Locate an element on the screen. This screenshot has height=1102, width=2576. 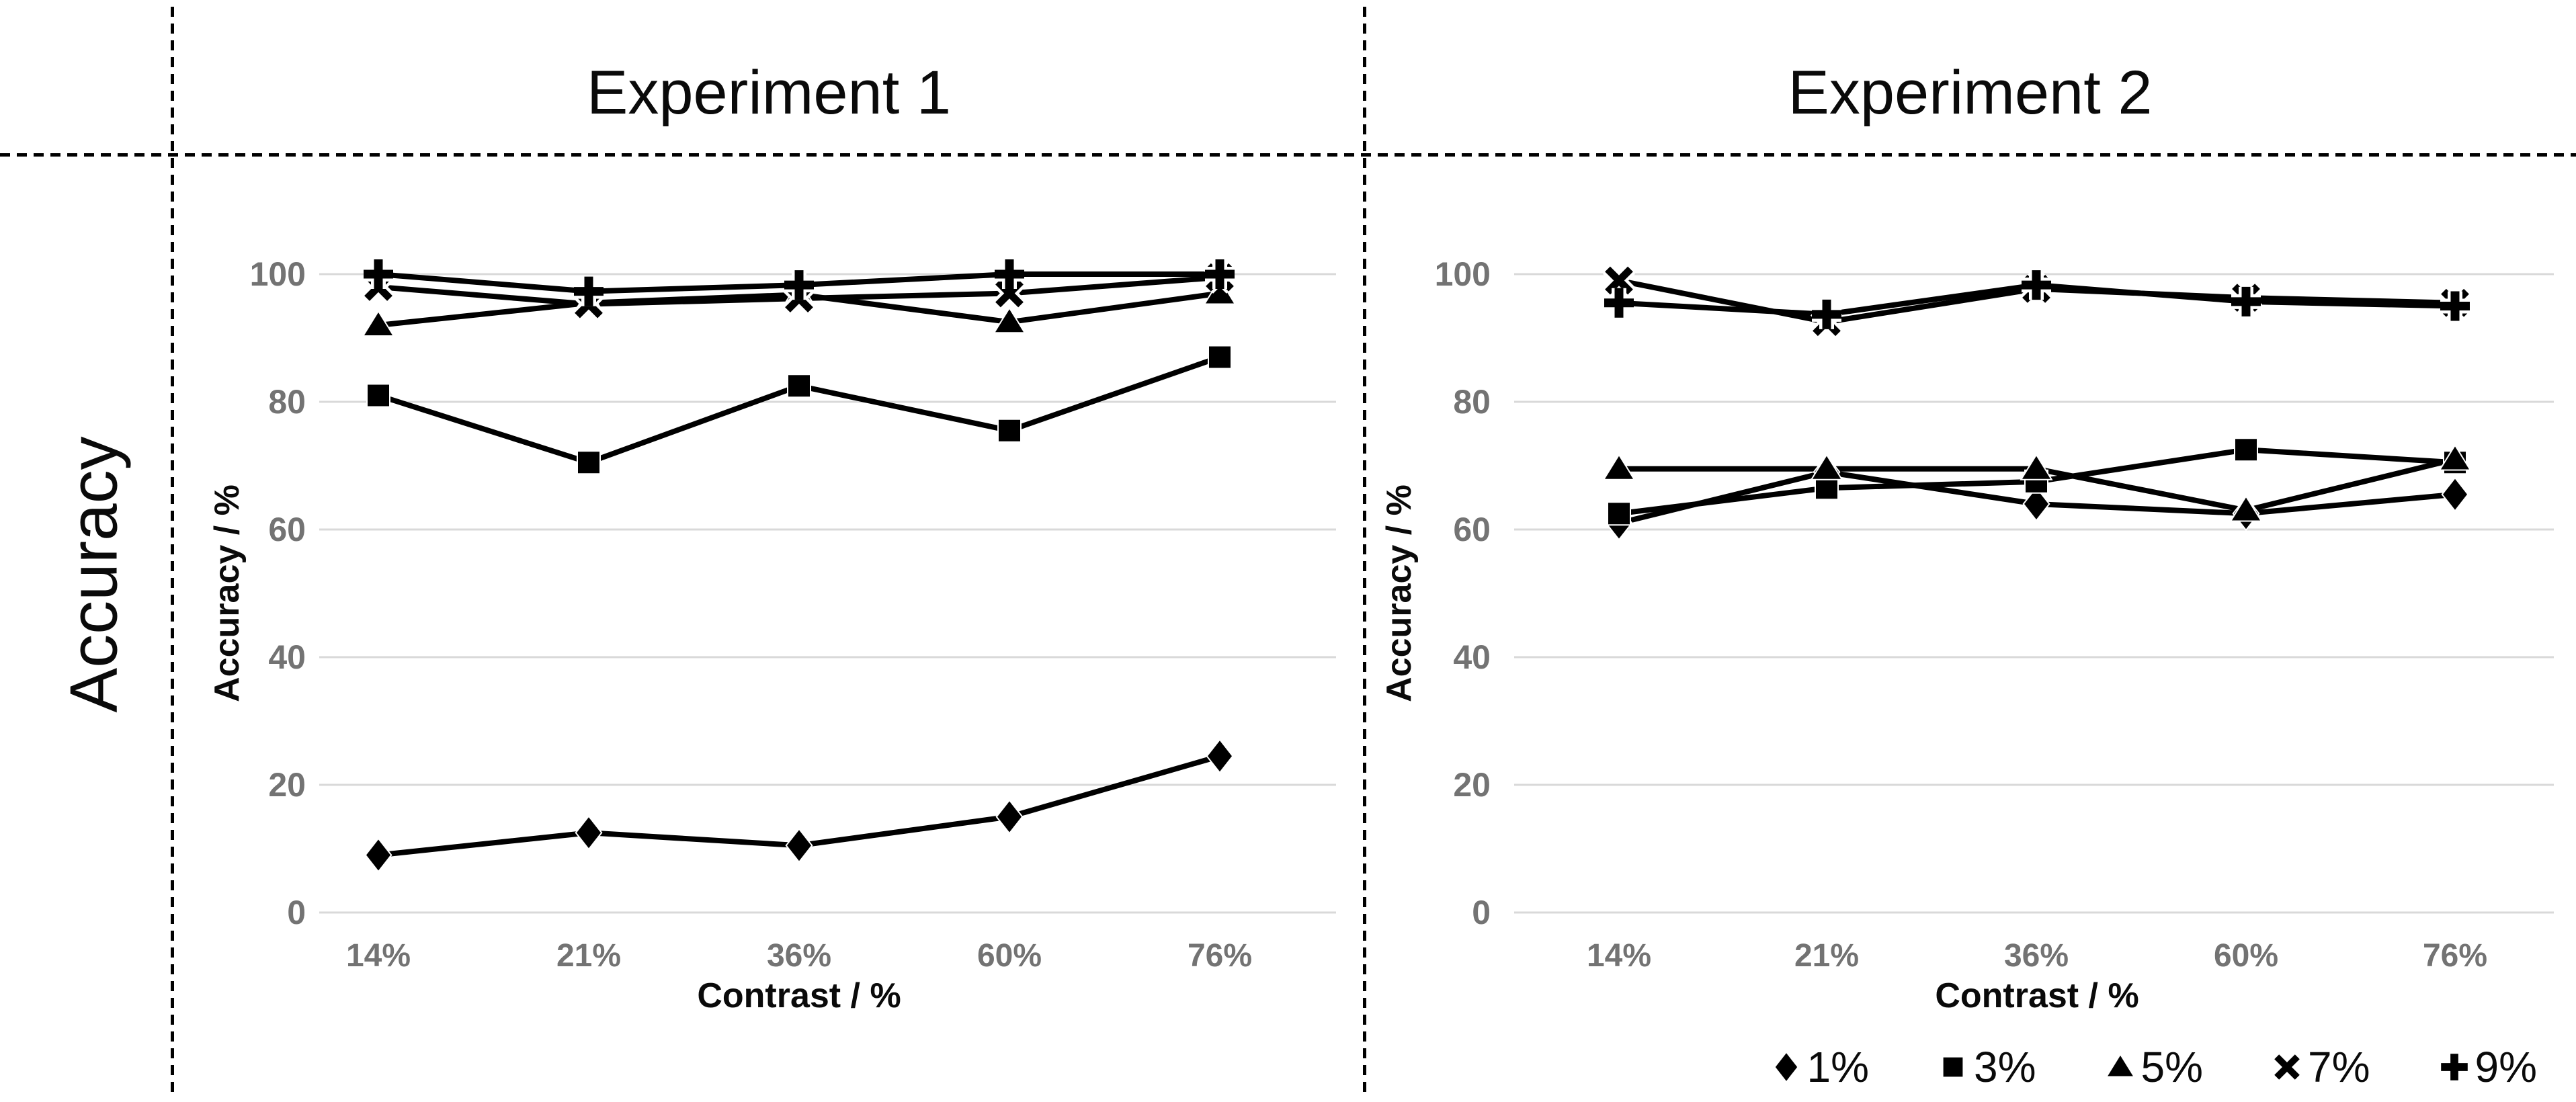
legend-item: 3% is located at coordinates (1986, 1067).